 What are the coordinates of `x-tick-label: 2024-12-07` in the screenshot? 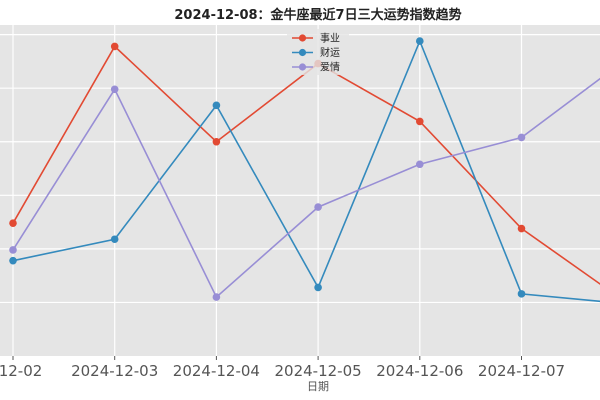 It's located at (521, 371).